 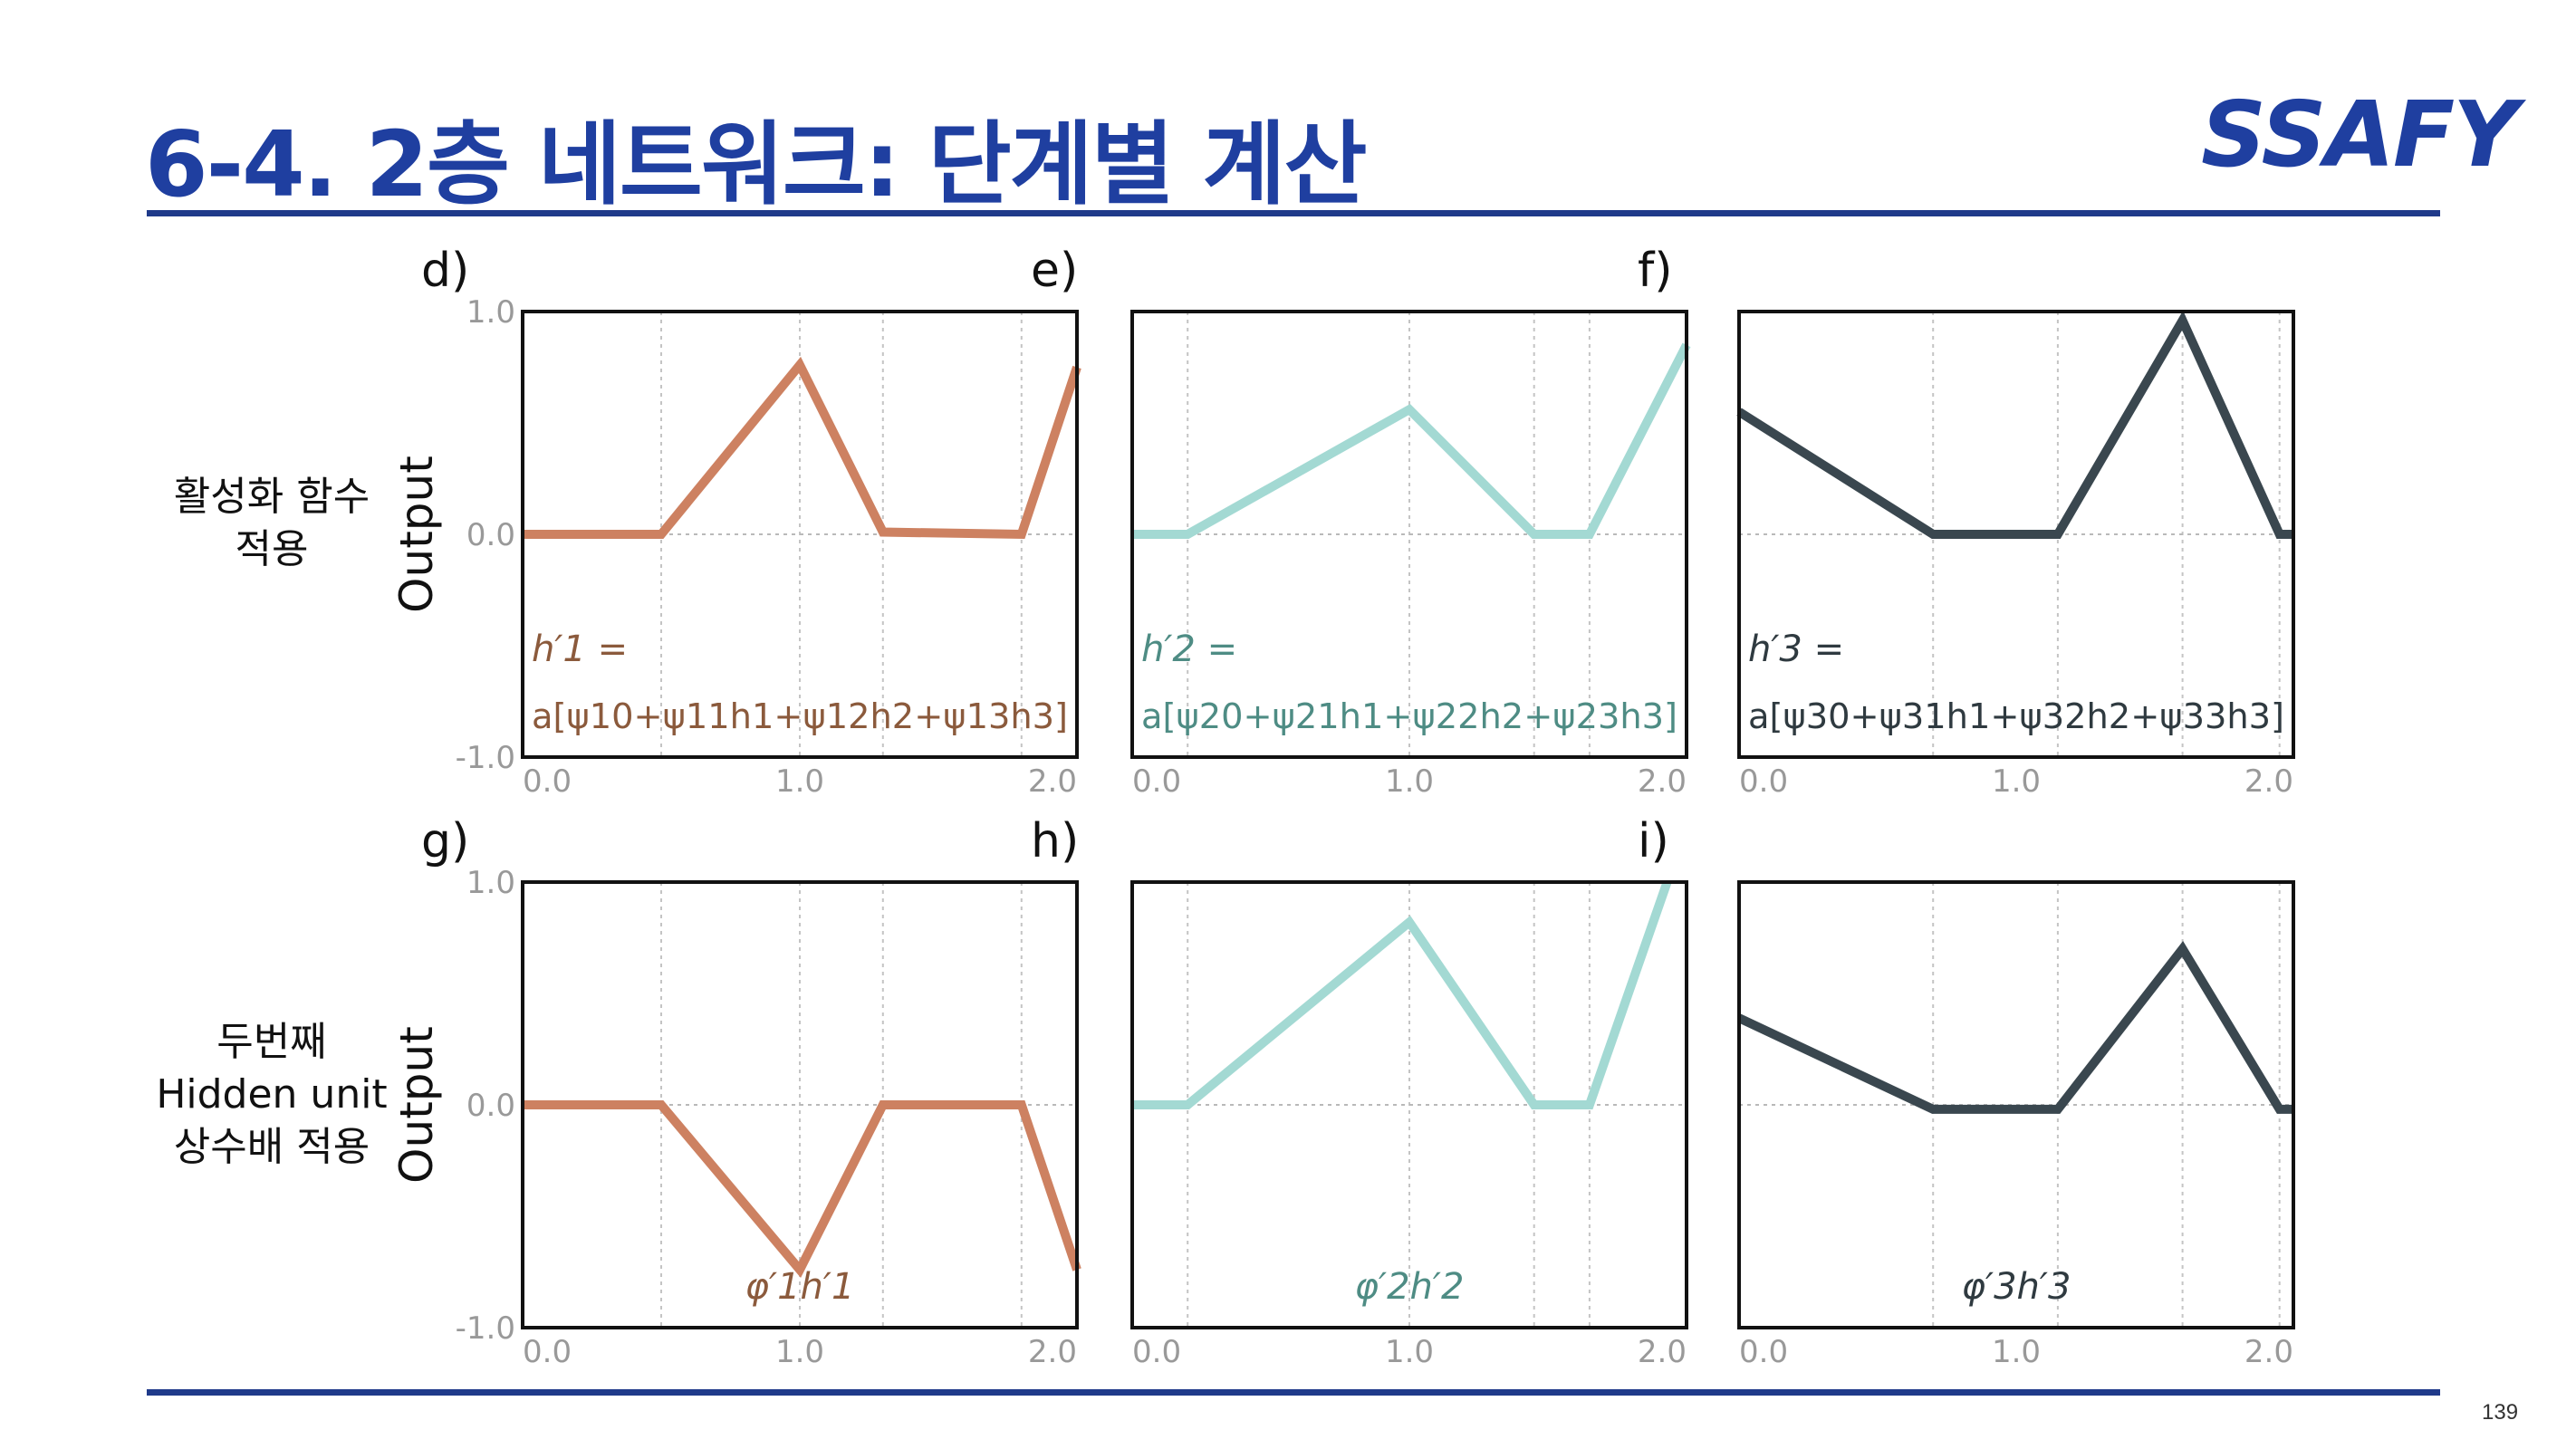 I want to click on chart-panel: f) 0.0 1.0 2.0 h′3 = a[ψ30+ψ31h1+ψ32h2+ψ33h3], so click(x=1966, y=522).